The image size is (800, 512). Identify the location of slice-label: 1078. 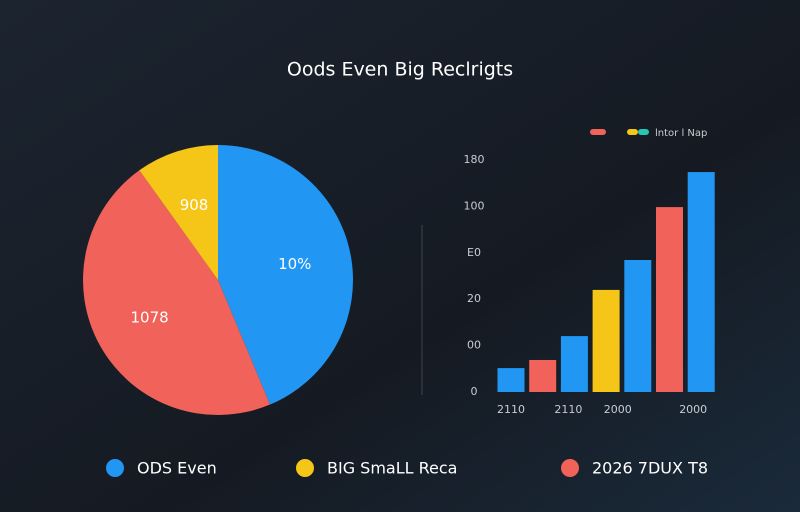
(150, 318).